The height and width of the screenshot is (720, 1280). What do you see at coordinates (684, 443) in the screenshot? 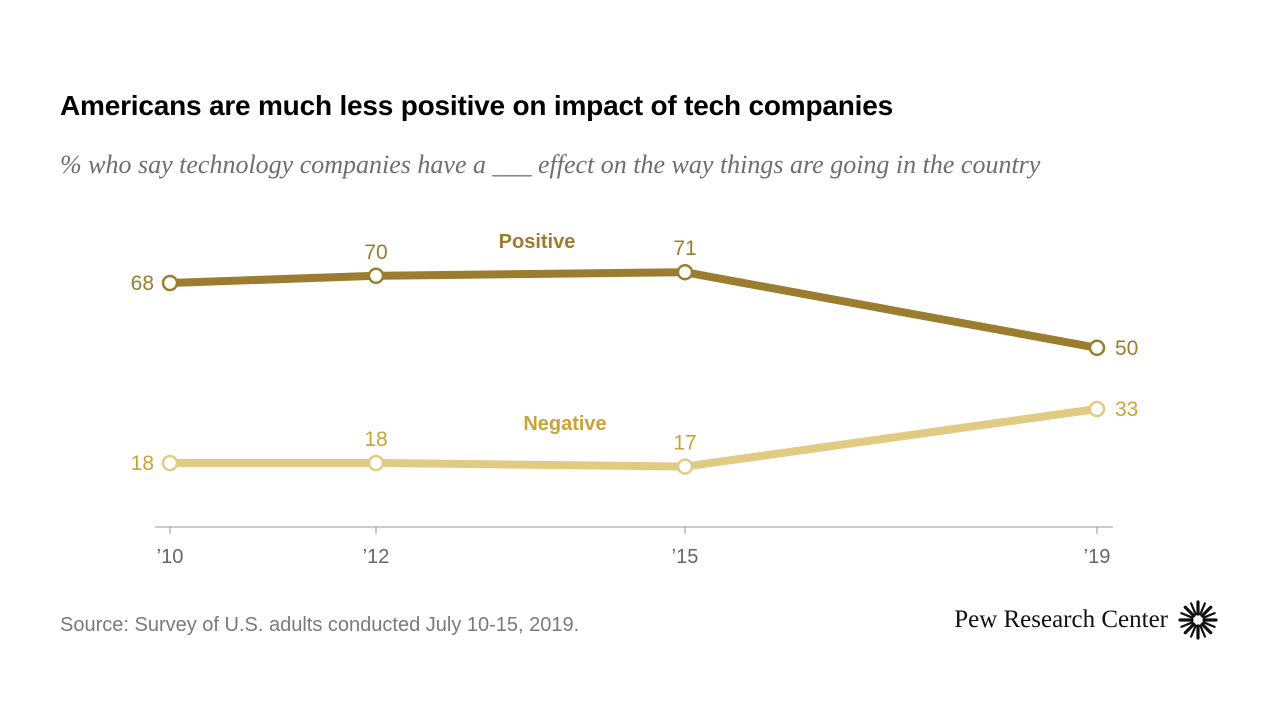
I see `data-label: 17` at bounding box center [684, 443].